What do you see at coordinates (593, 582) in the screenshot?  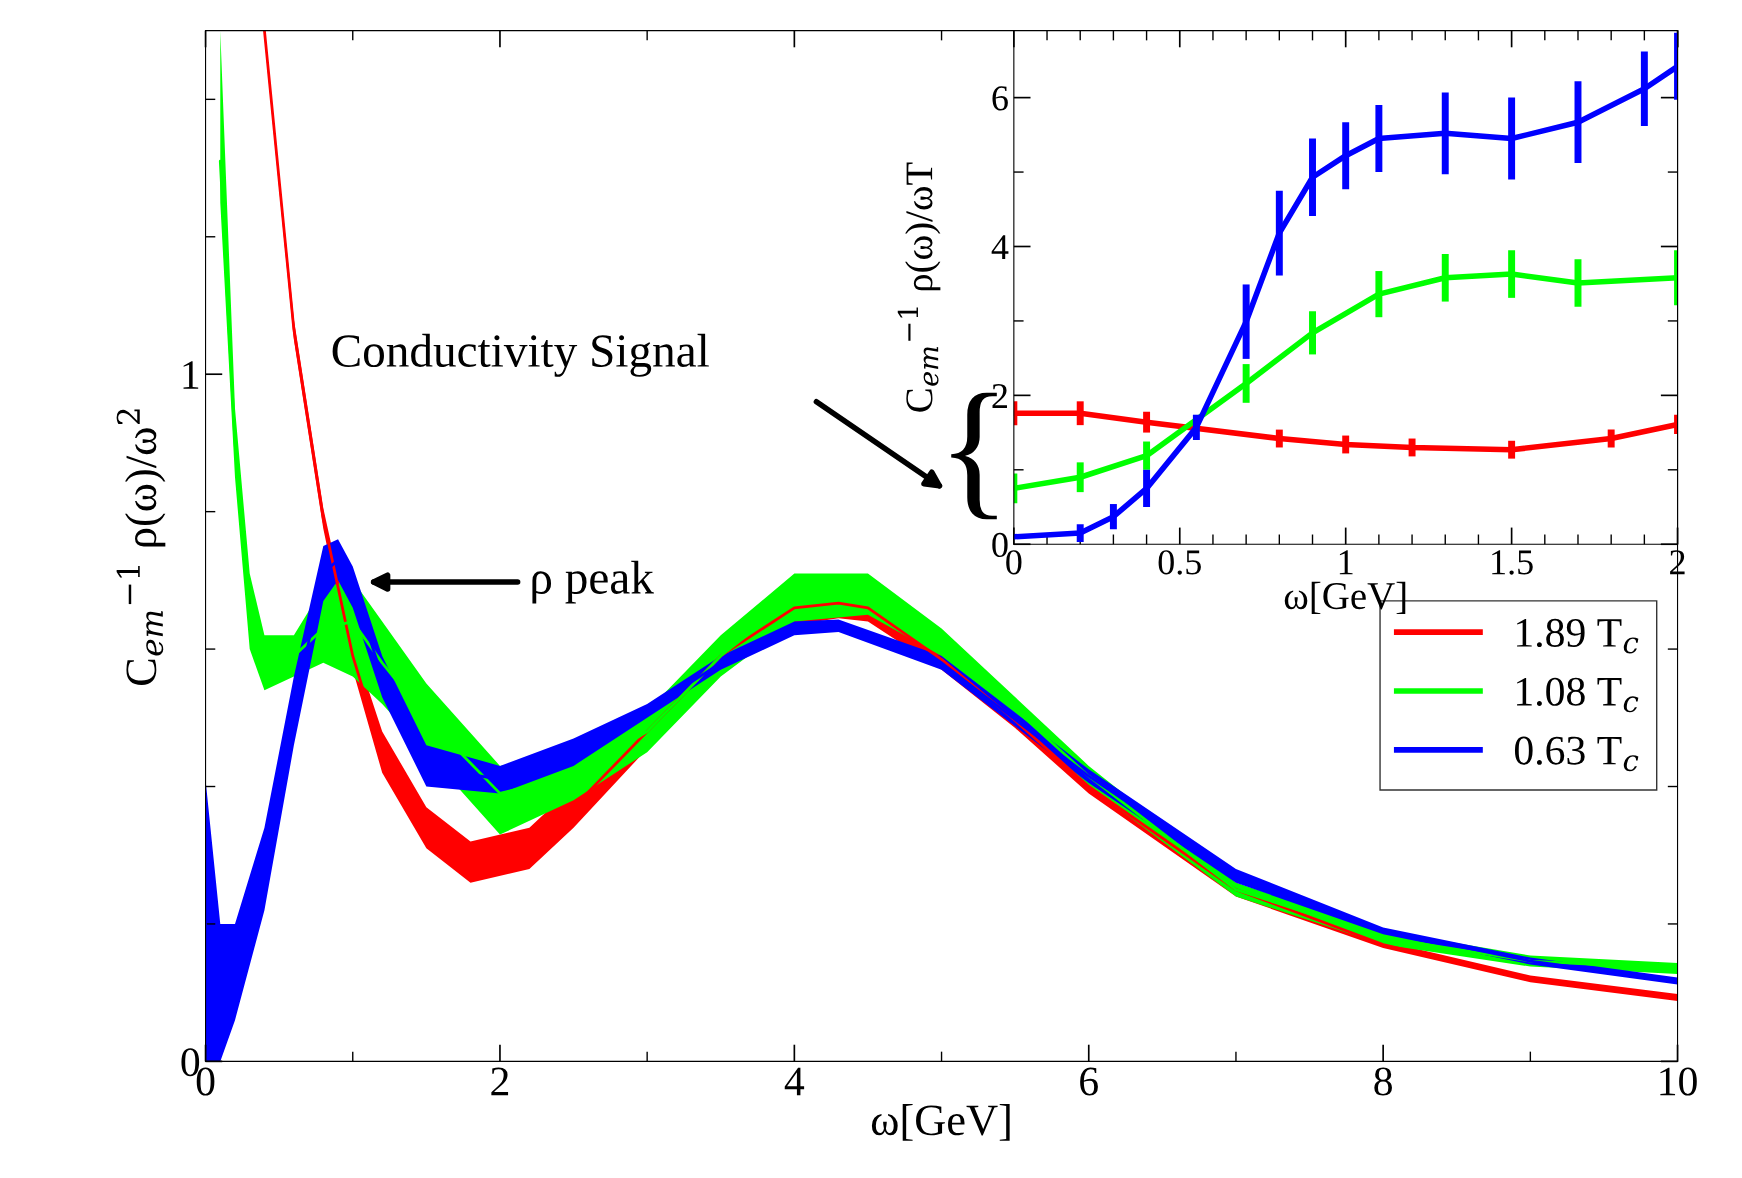 I see `annotation: ρ peak` at bounding box center [593, 582].